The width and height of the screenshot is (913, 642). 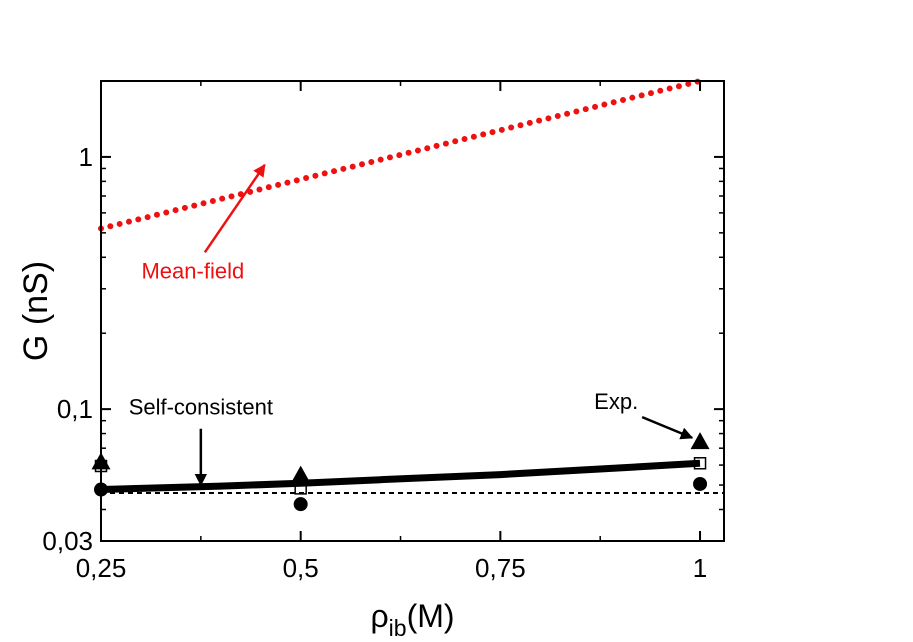 I want to click on y-tick-label-3: 1, so click(x=86, y=157).